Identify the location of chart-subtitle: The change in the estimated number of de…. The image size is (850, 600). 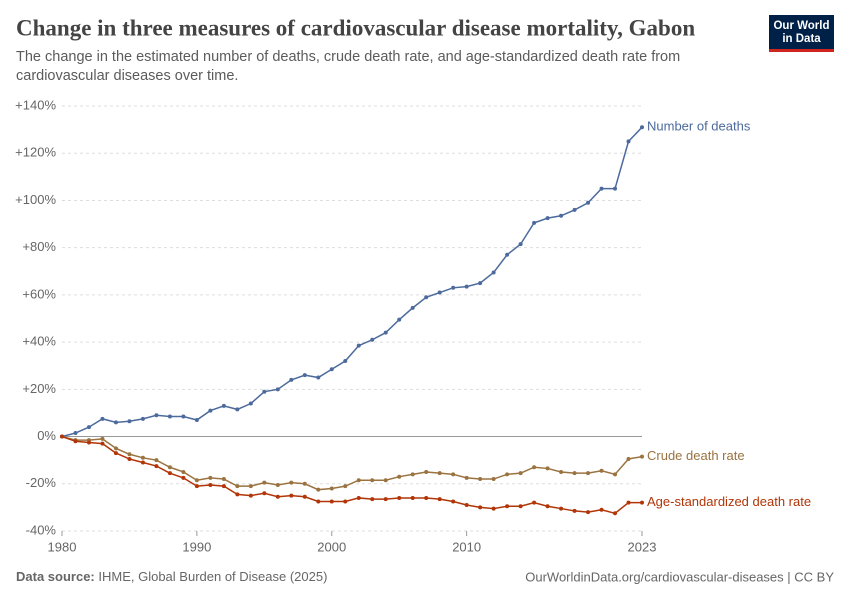
(348, 66).